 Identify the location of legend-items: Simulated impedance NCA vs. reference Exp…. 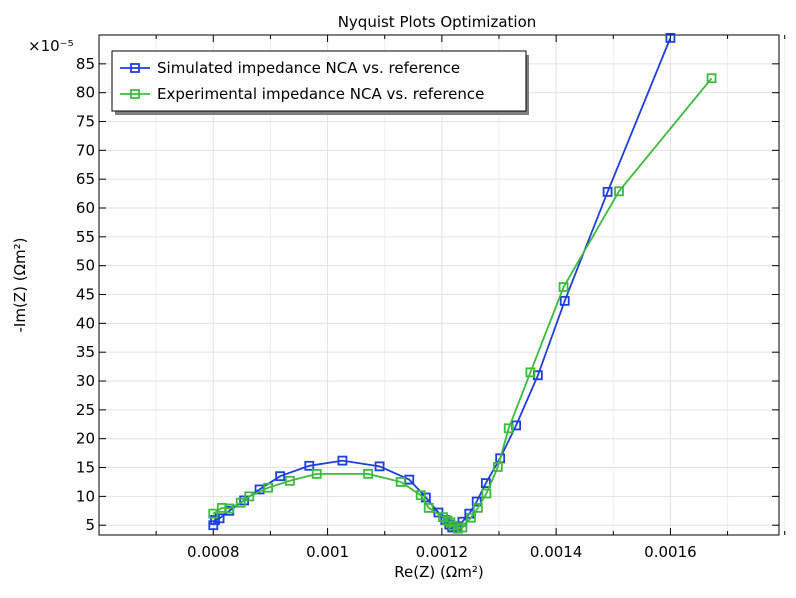
(302, 81).